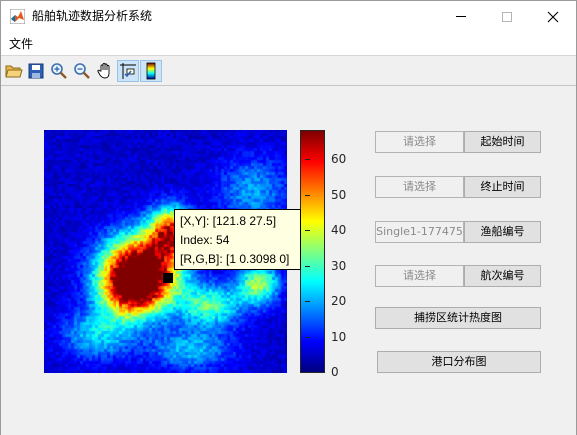  I want to click on maximize-button, so click(507, 16).